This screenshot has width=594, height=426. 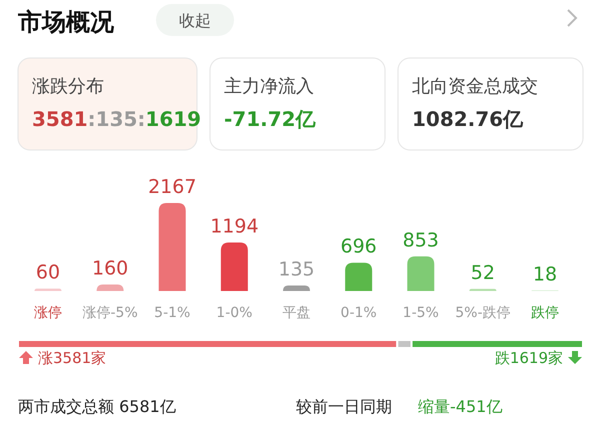 I want to click on text: 缩量-451亿, so click(x=460, y=406).